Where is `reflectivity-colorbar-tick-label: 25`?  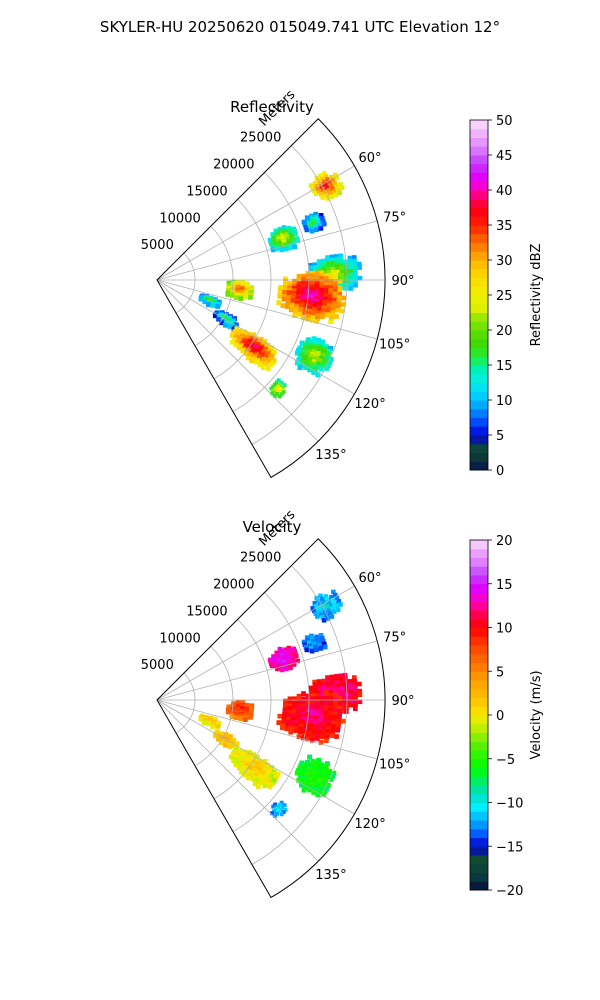
reflectivity-colorbar-tick-label: 25 is located at coordinates (504, 296).